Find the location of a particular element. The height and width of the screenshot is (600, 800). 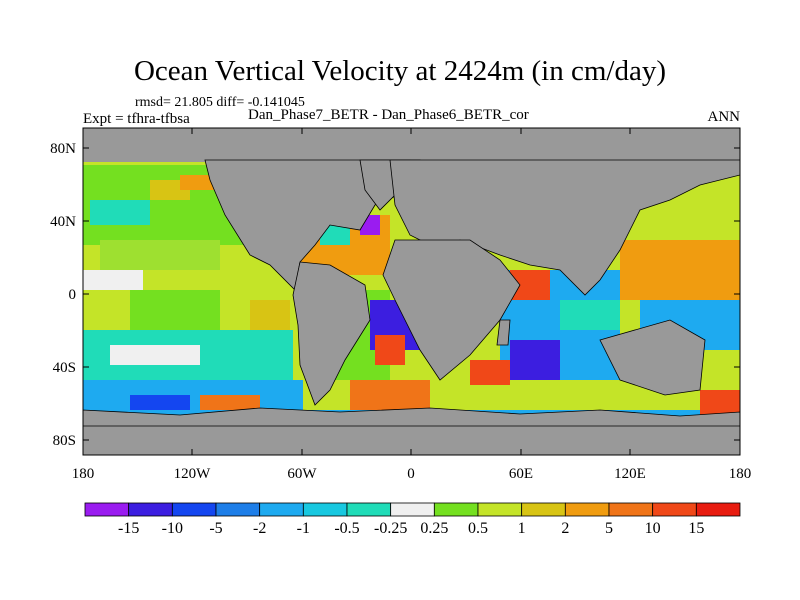

lat-label: 40S is located at coordinates (64, 368).